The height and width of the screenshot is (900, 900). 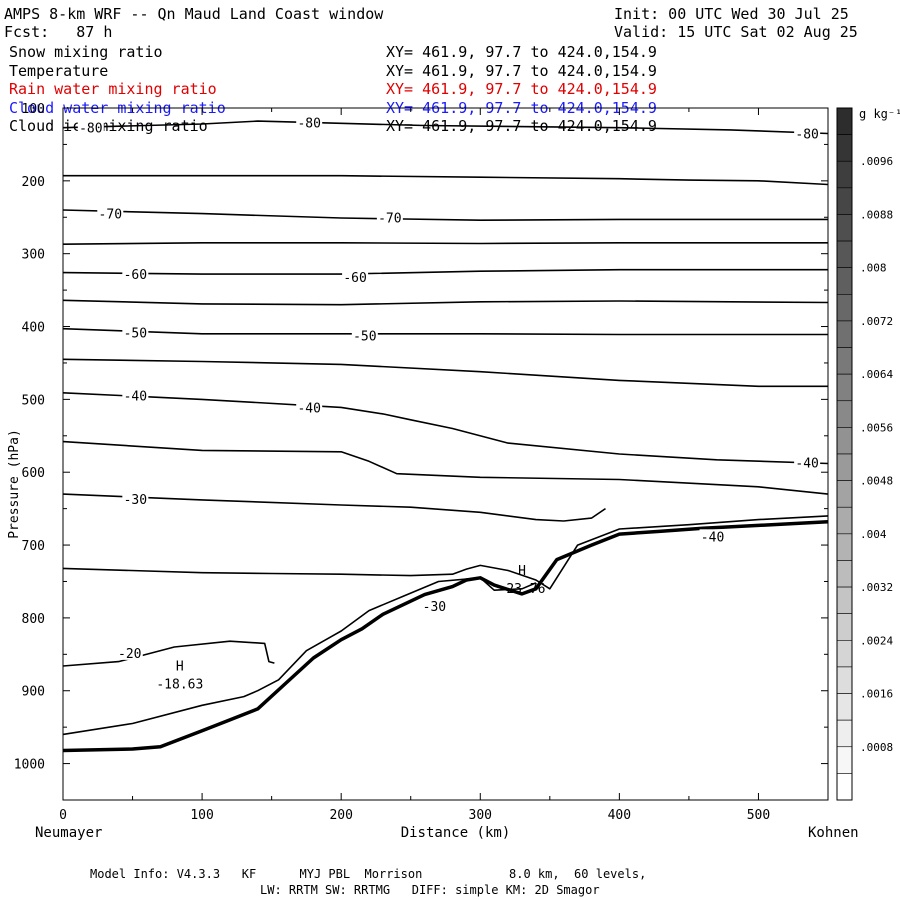 I want to click on y-tick-label: 700, so click(x=33, y=546).